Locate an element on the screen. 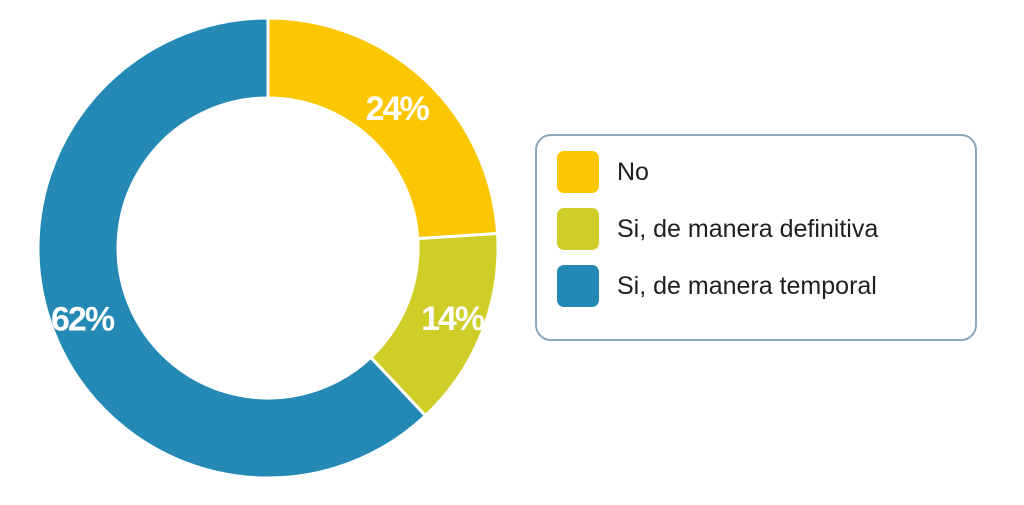  legend-label-temporal: Si, de manera temporal is located at coordinates (747, 285).